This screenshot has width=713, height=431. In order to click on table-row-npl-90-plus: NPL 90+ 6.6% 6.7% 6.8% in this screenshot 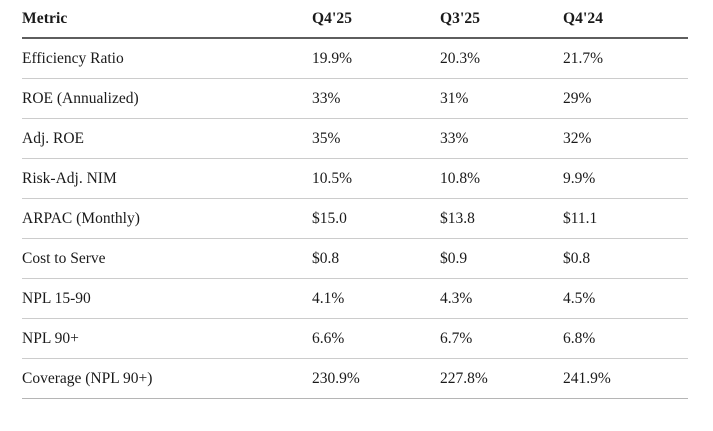, I will do `click(355, 338)`.